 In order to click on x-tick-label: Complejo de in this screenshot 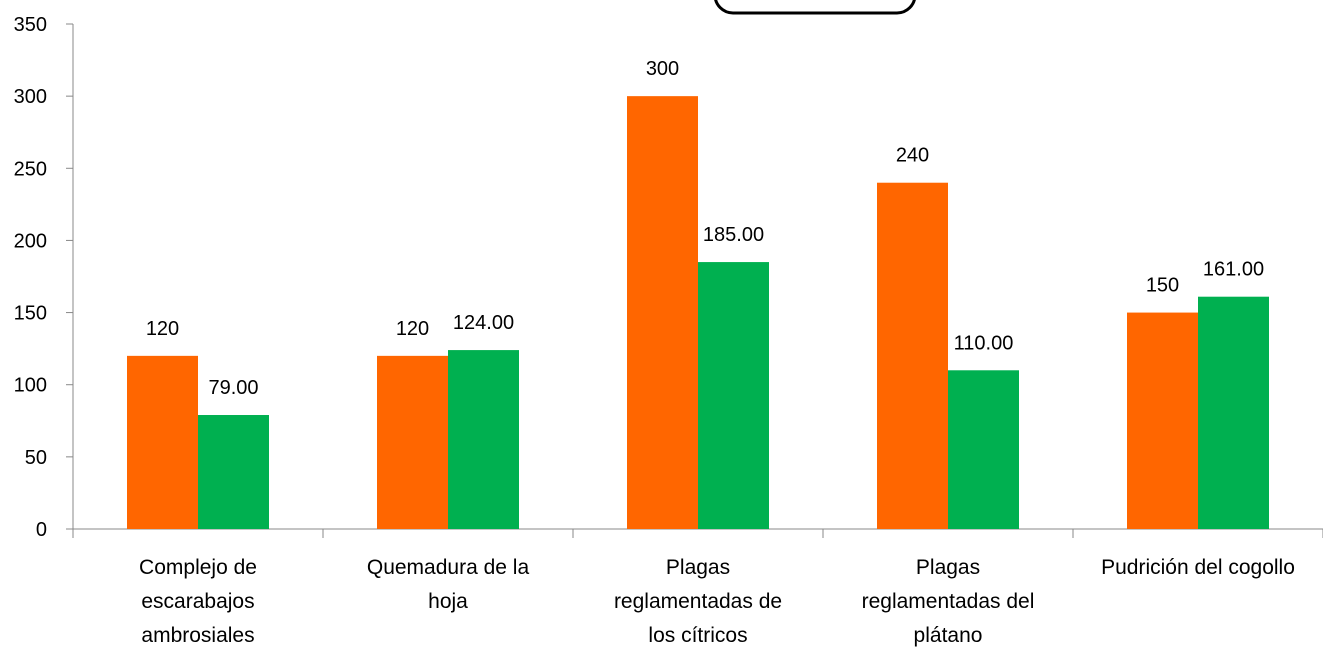, I will do `click(198, 567)`.